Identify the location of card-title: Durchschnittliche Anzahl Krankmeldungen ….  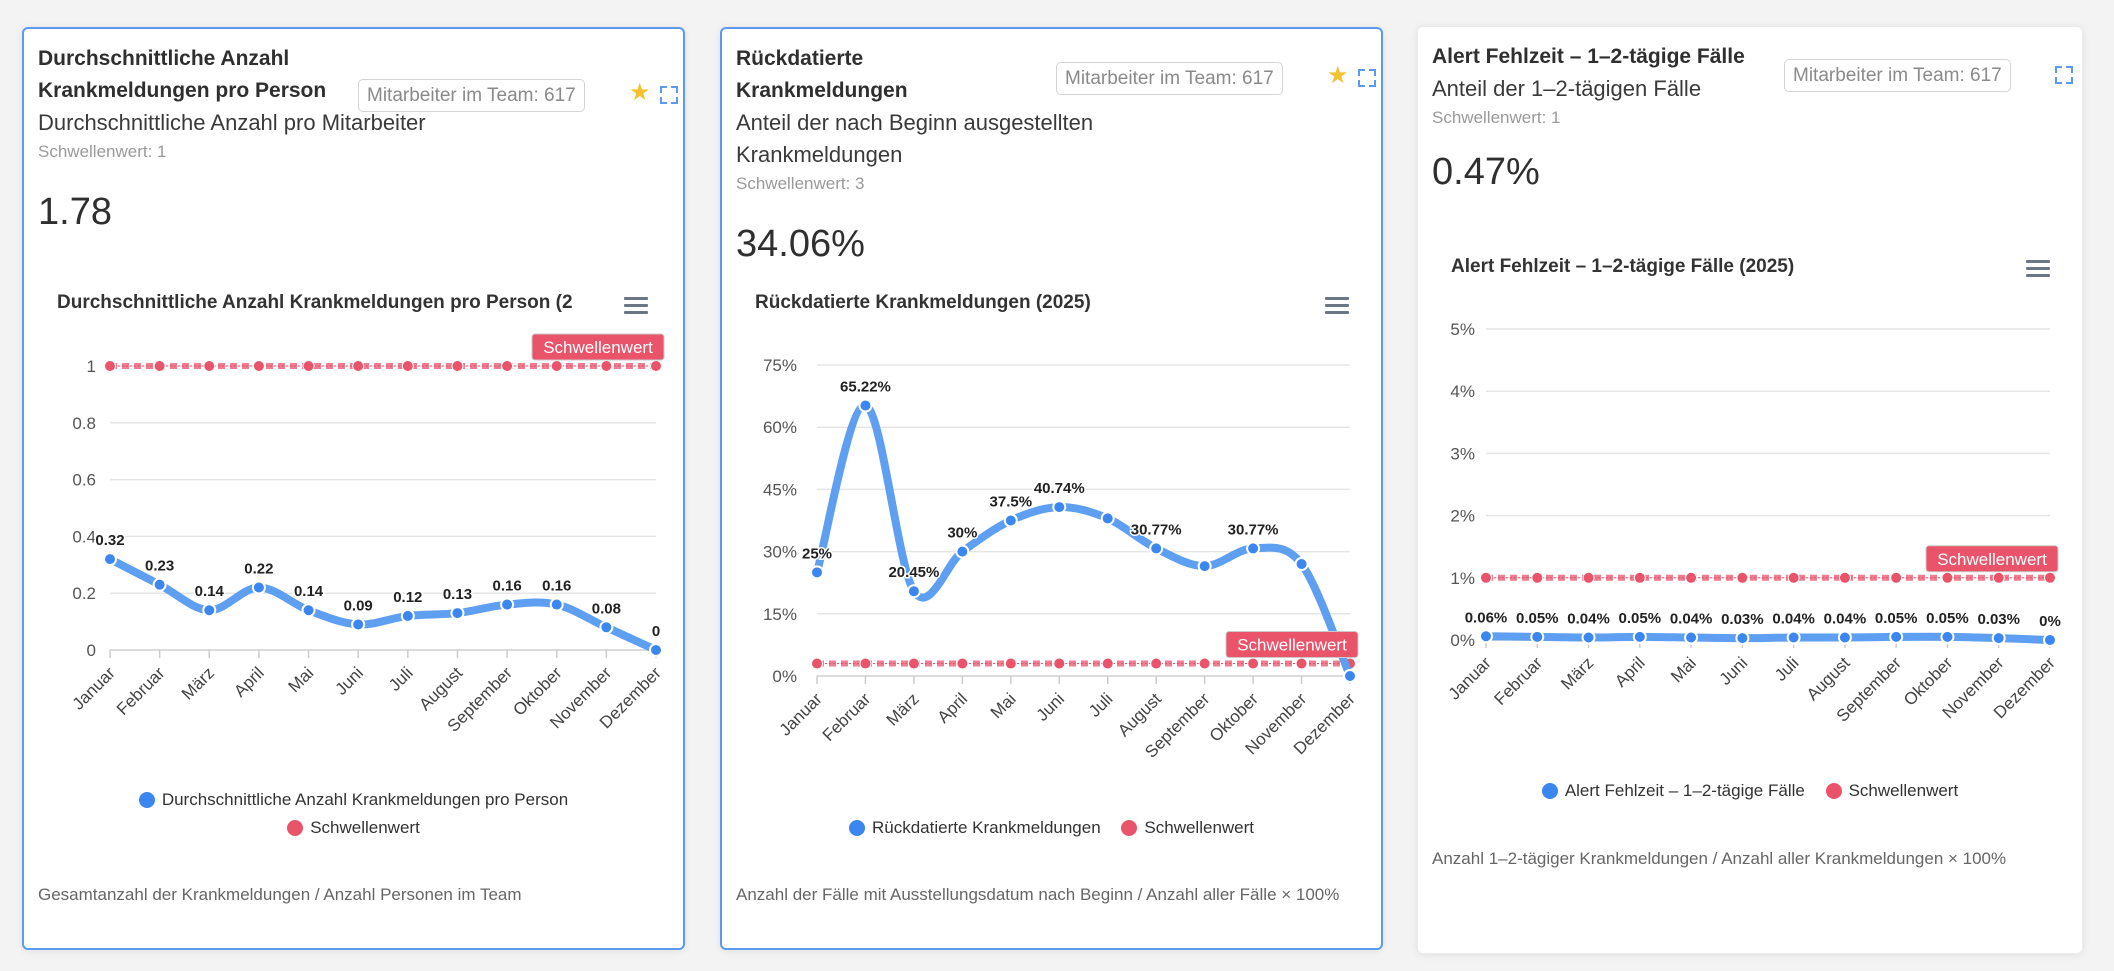
(182, 74).